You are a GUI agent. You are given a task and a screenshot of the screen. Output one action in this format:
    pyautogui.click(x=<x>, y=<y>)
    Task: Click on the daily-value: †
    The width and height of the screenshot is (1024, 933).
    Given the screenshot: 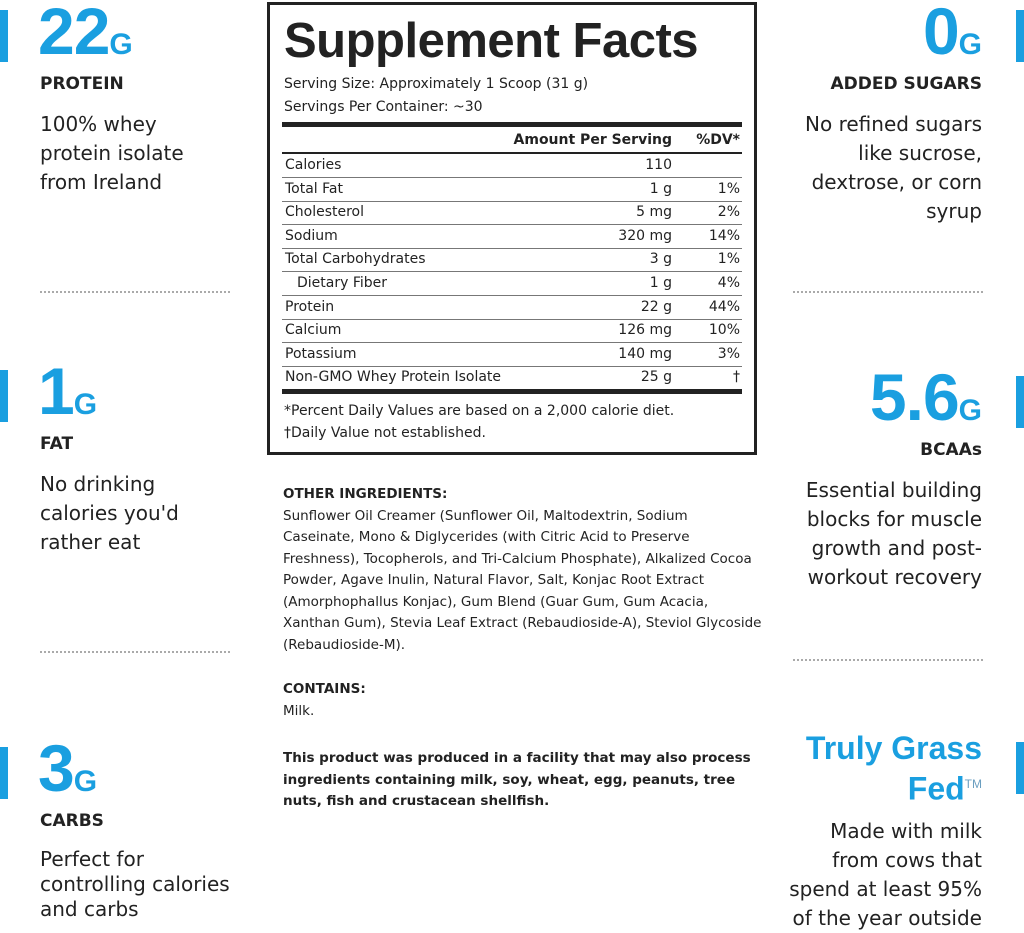 What is the action you would take?
    pyautogui.click(x=736, y=377)
    